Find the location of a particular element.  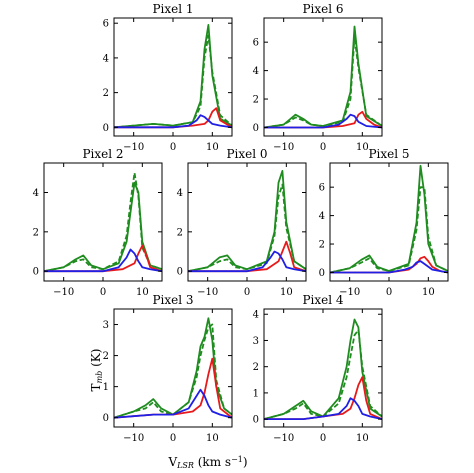

panel-title: Pixel 6 is located at coordinates (322, 9).